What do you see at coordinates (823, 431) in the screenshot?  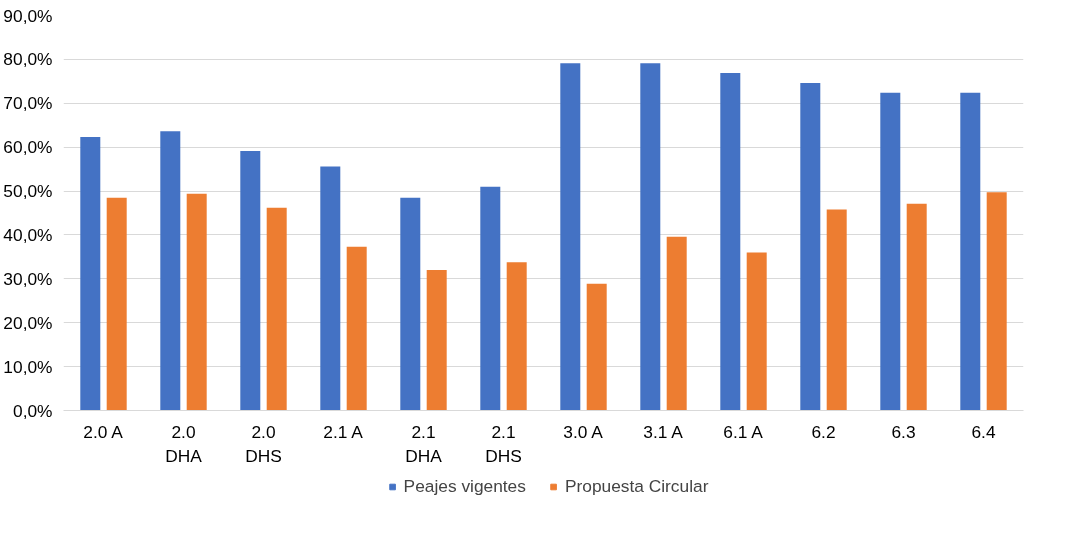 I see `x-tick-label: 6.2` at bounding box center [823, 431].